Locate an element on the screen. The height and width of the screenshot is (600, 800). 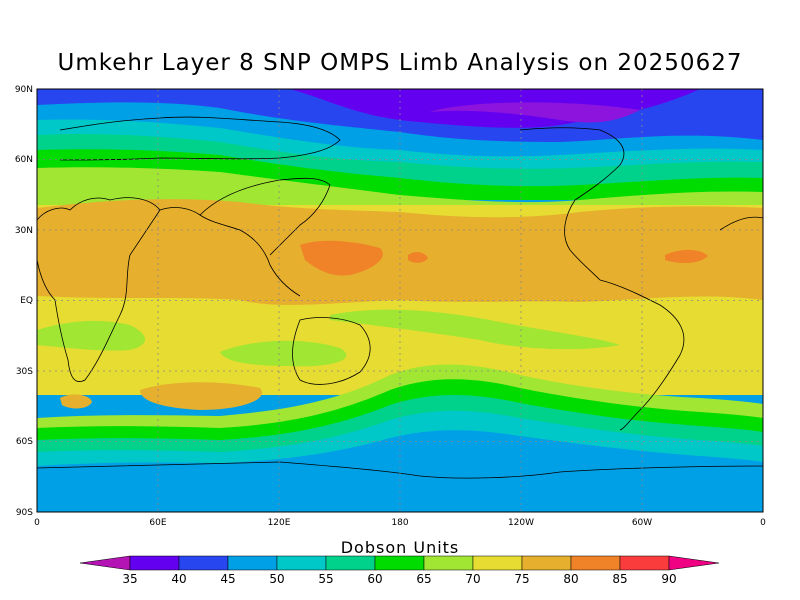
patch-80-85-small is located at coordinates (418, 257).